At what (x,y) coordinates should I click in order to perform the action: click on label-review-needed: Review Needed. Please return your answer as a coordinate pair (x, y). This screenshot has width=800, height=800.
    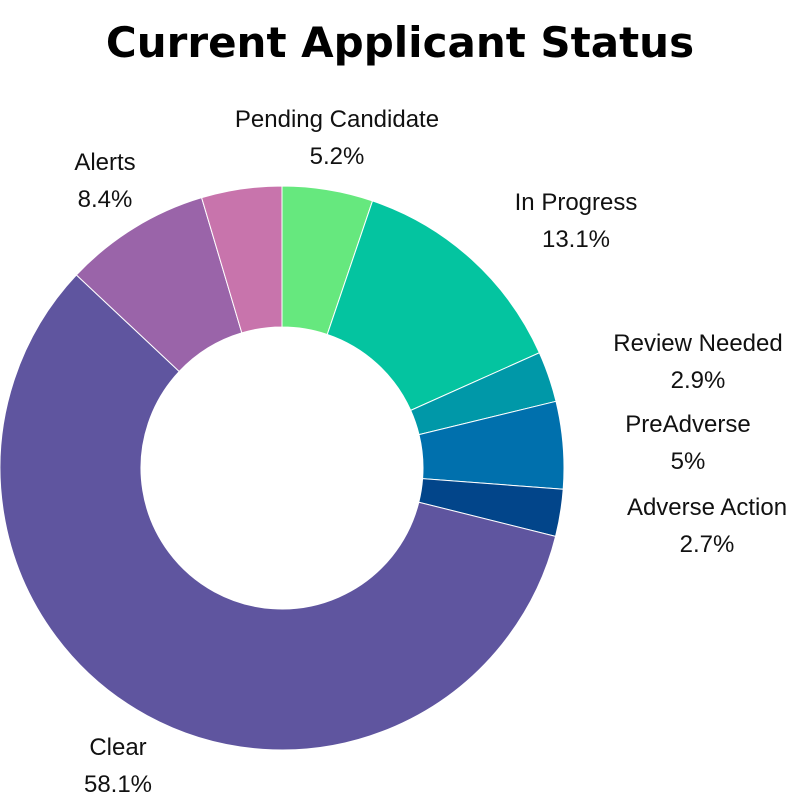
    Looking at the image, I should click on (697, 343).